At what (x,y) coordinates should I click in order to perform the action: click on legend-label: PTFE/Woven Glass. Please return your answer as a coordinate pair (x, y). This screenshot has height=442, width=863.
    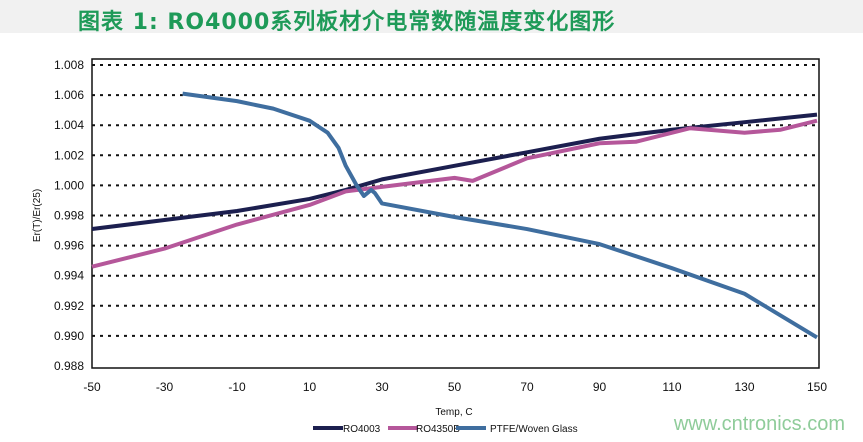
    Looking at the image, I should click on (534, 429).